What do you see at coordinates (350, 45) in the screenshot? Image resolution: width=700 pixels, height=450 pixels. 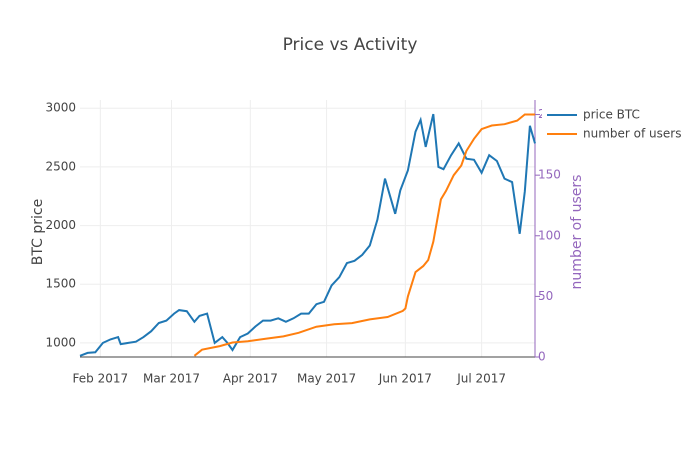 I see `chart-title: Price vs Activity` at bounding box center [350, 45].